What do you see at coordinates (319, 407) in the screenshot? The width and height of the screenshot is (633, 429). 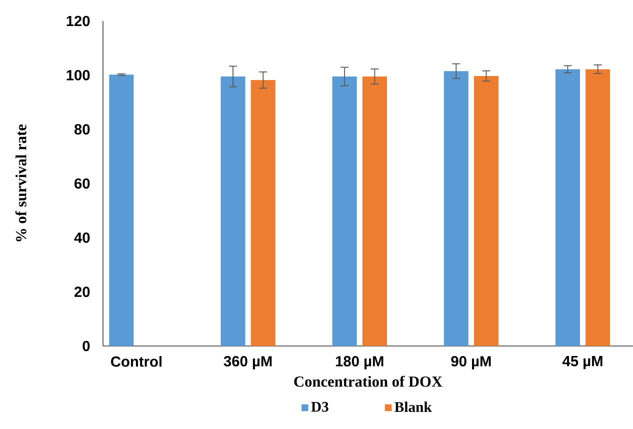 I see `legend-label: D3` at bounding box center [319, 407].